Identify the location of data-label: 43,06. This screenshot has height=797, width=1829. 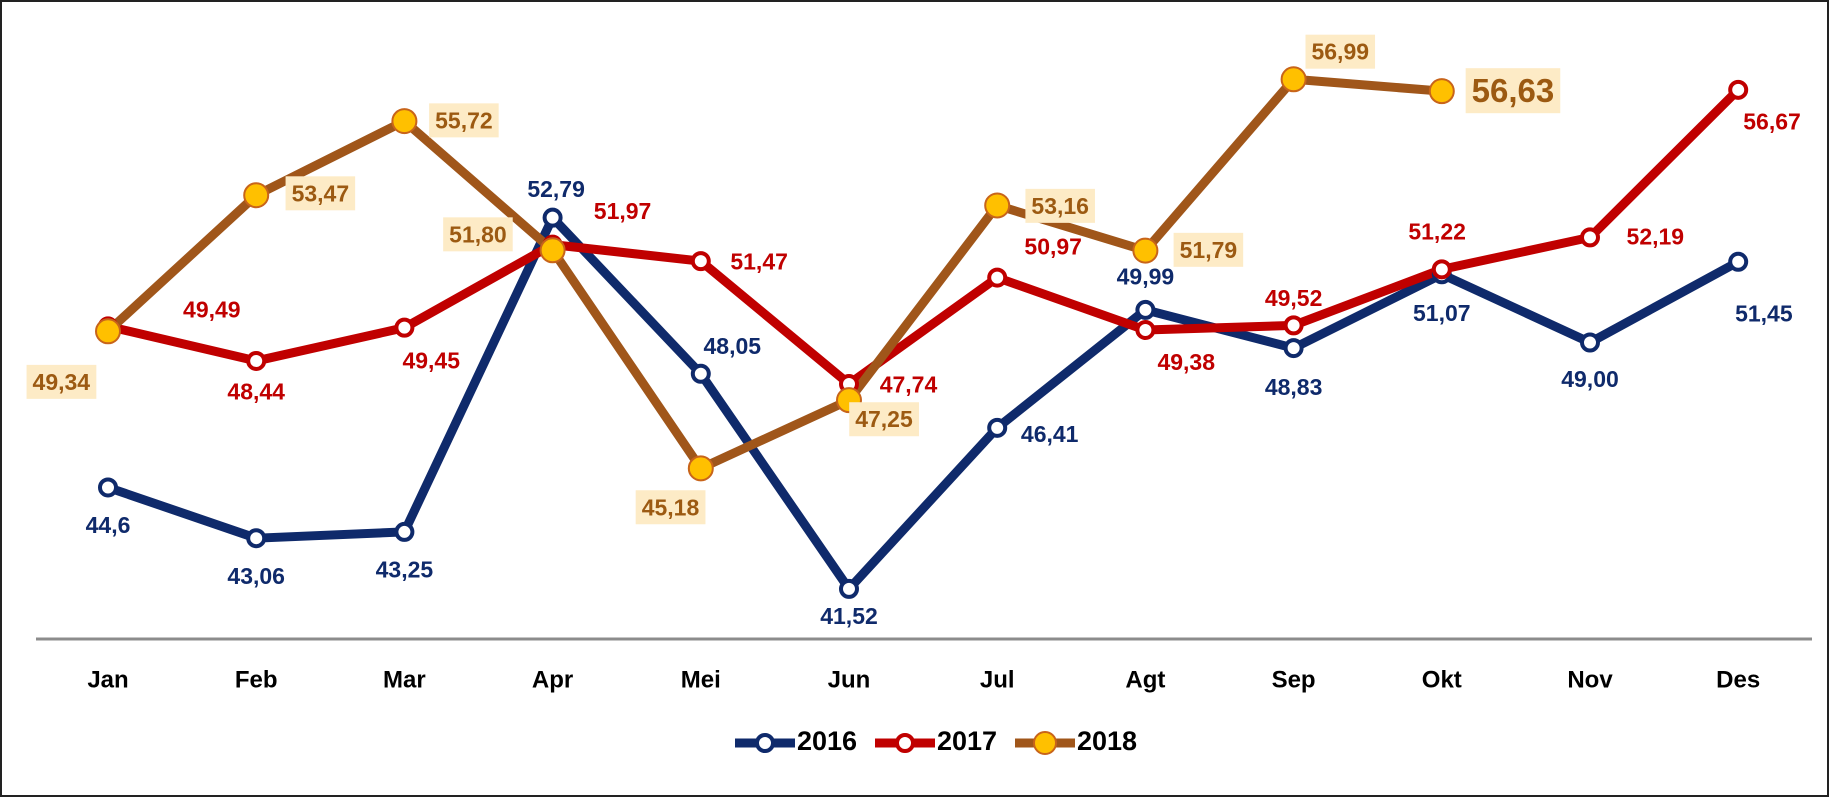
(256, 576).